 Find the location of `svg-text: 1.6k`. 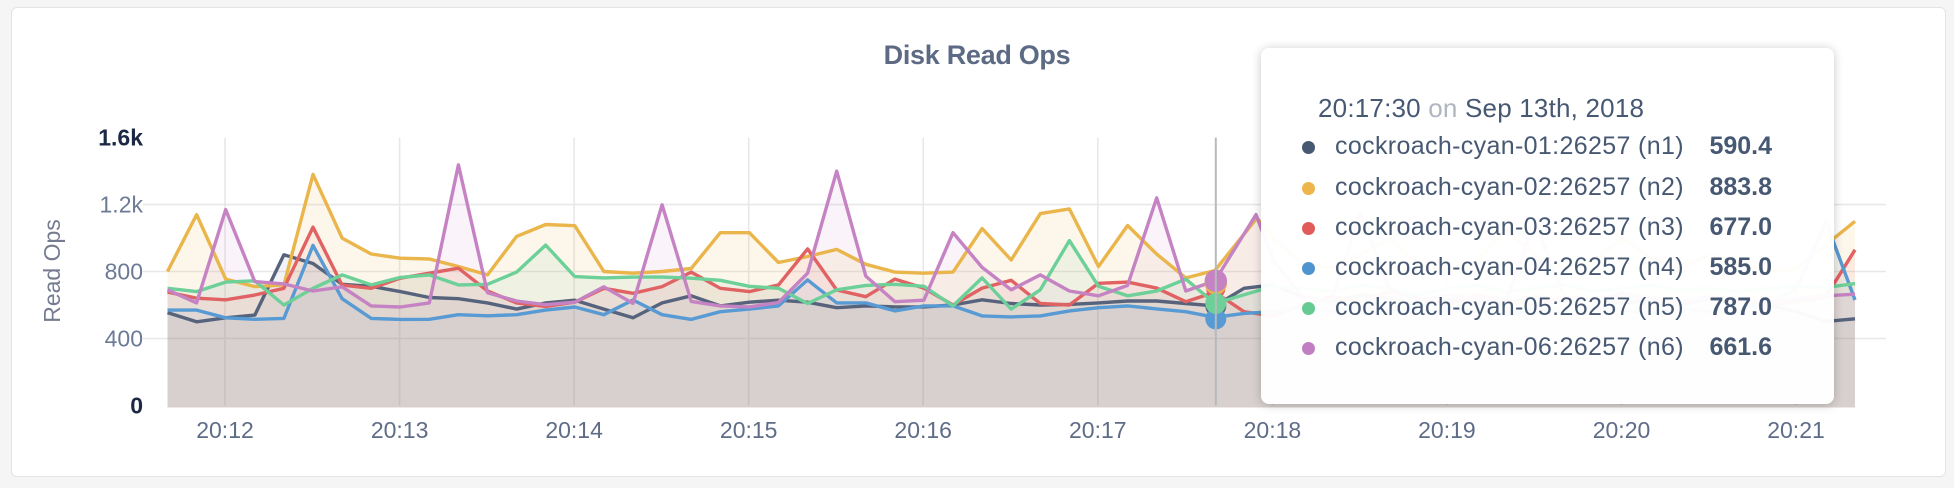

svg-text: 1.6k is located at coordinates (120, 138).